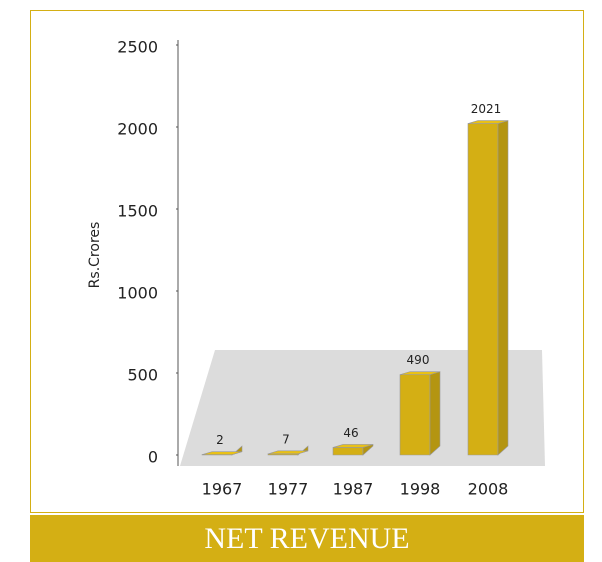 The height and width of the screenshot is (562, 602). What do you see at coordinates (350, 433) in the screenshot?
I see `value-label: 46` at bounding box center [350, 433].